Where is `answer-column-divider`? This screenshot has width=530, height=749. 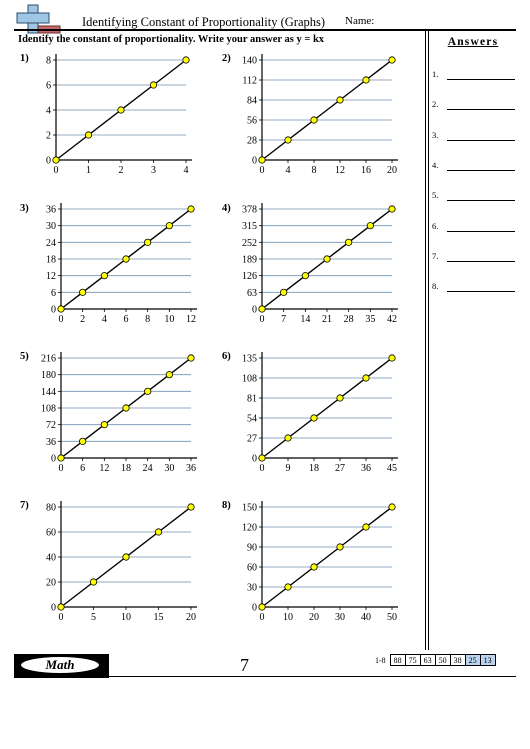
answer-column-divider is located at coordinates (425, 340).